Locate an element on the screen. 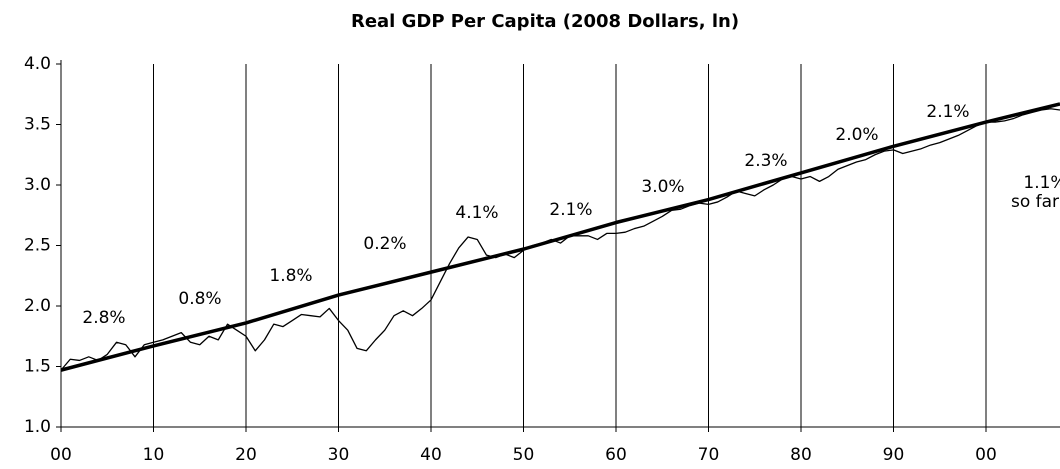 The image size is (1060, 469). x-tick-label: 80 is located at coordinates (801, 455).